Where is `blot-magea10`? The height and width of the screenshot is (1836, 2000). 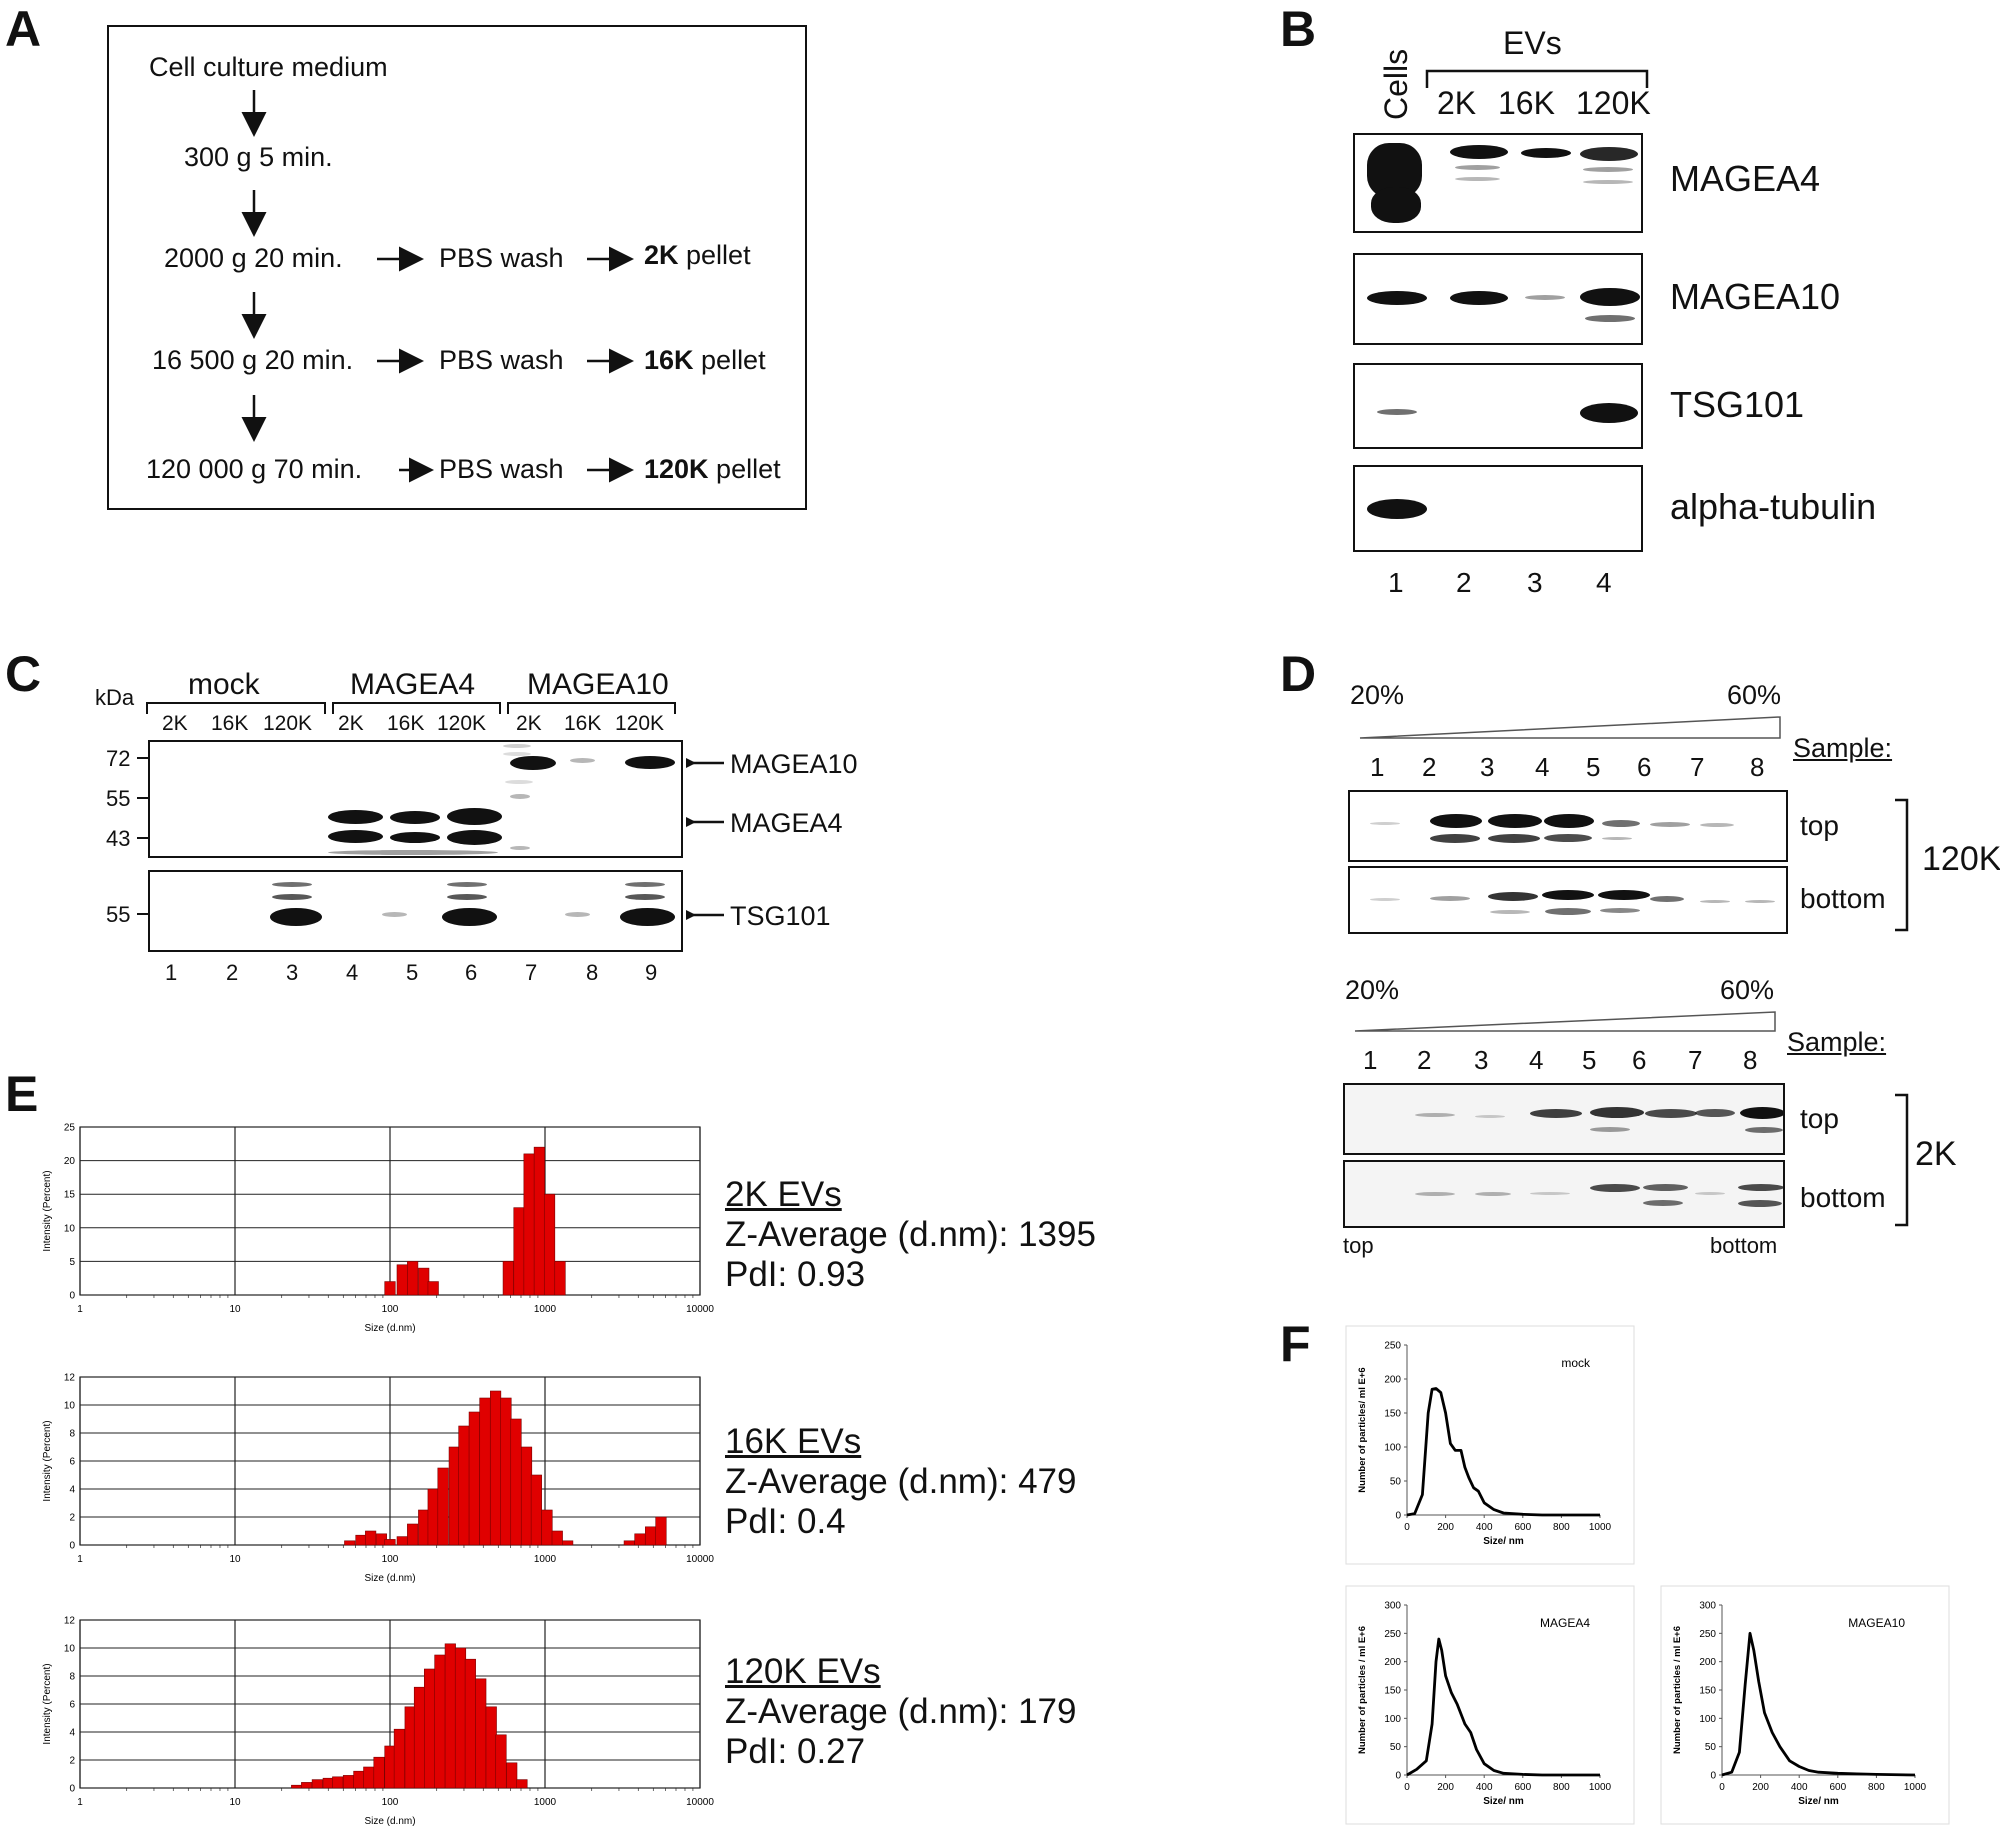
blot-magea10 is located at coordinates (1498, 299).